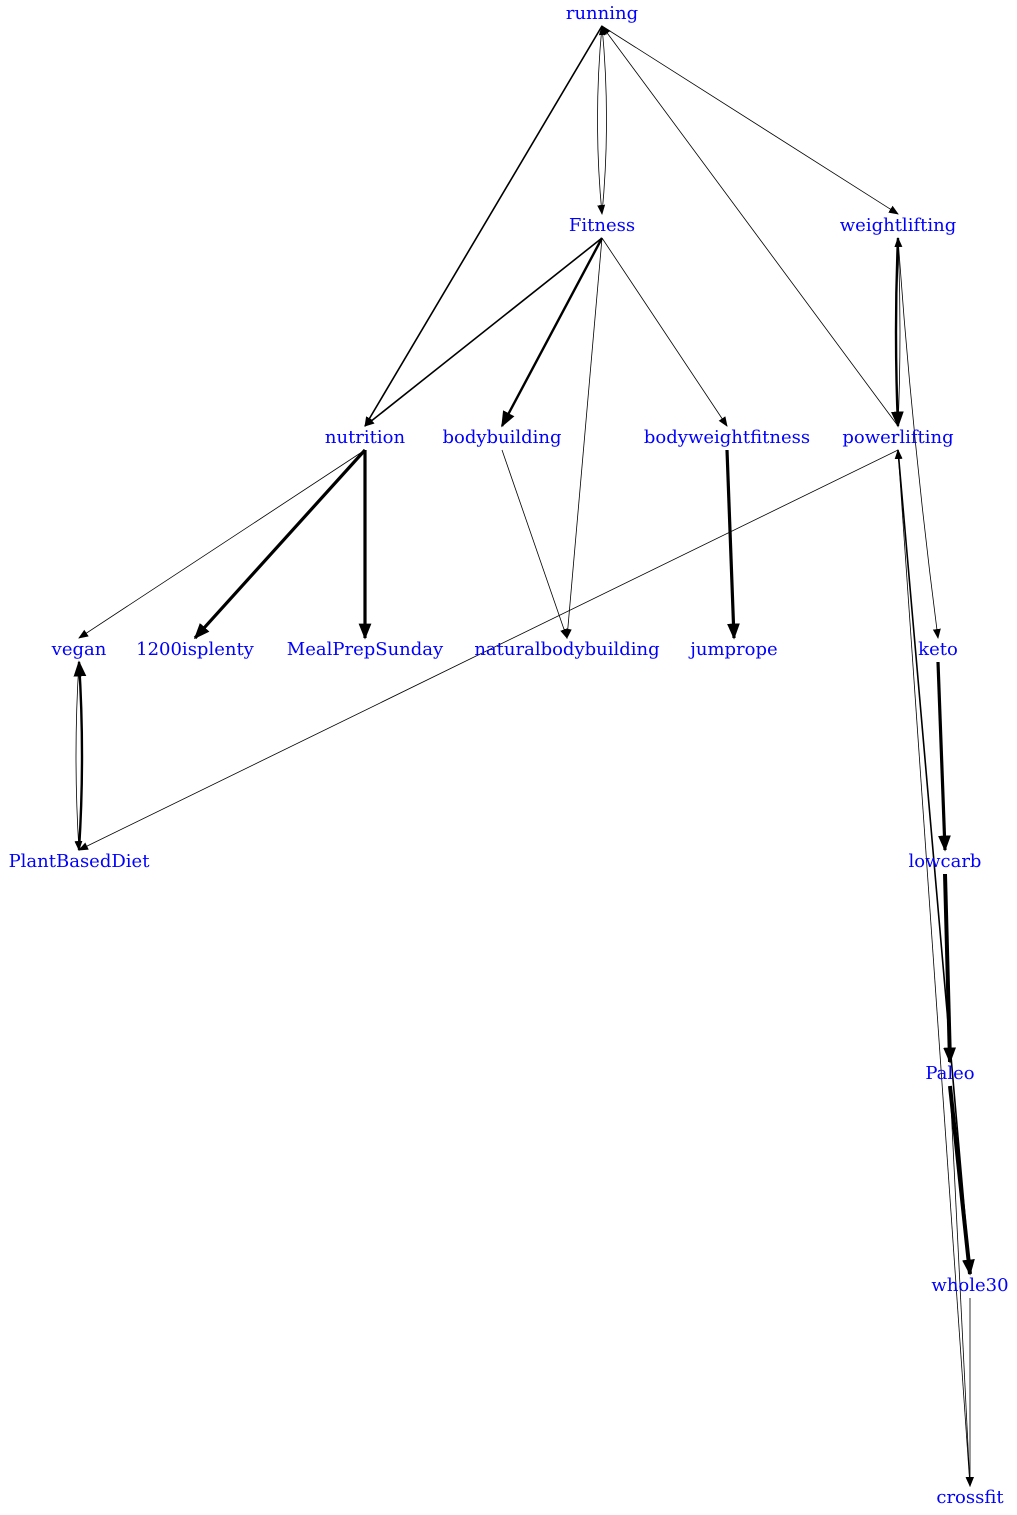  What do you see at coordinates (280, 544) in the screenshot?
I see `edge-nutrition-to-1200isplenty` at bounding box center [280, 544].